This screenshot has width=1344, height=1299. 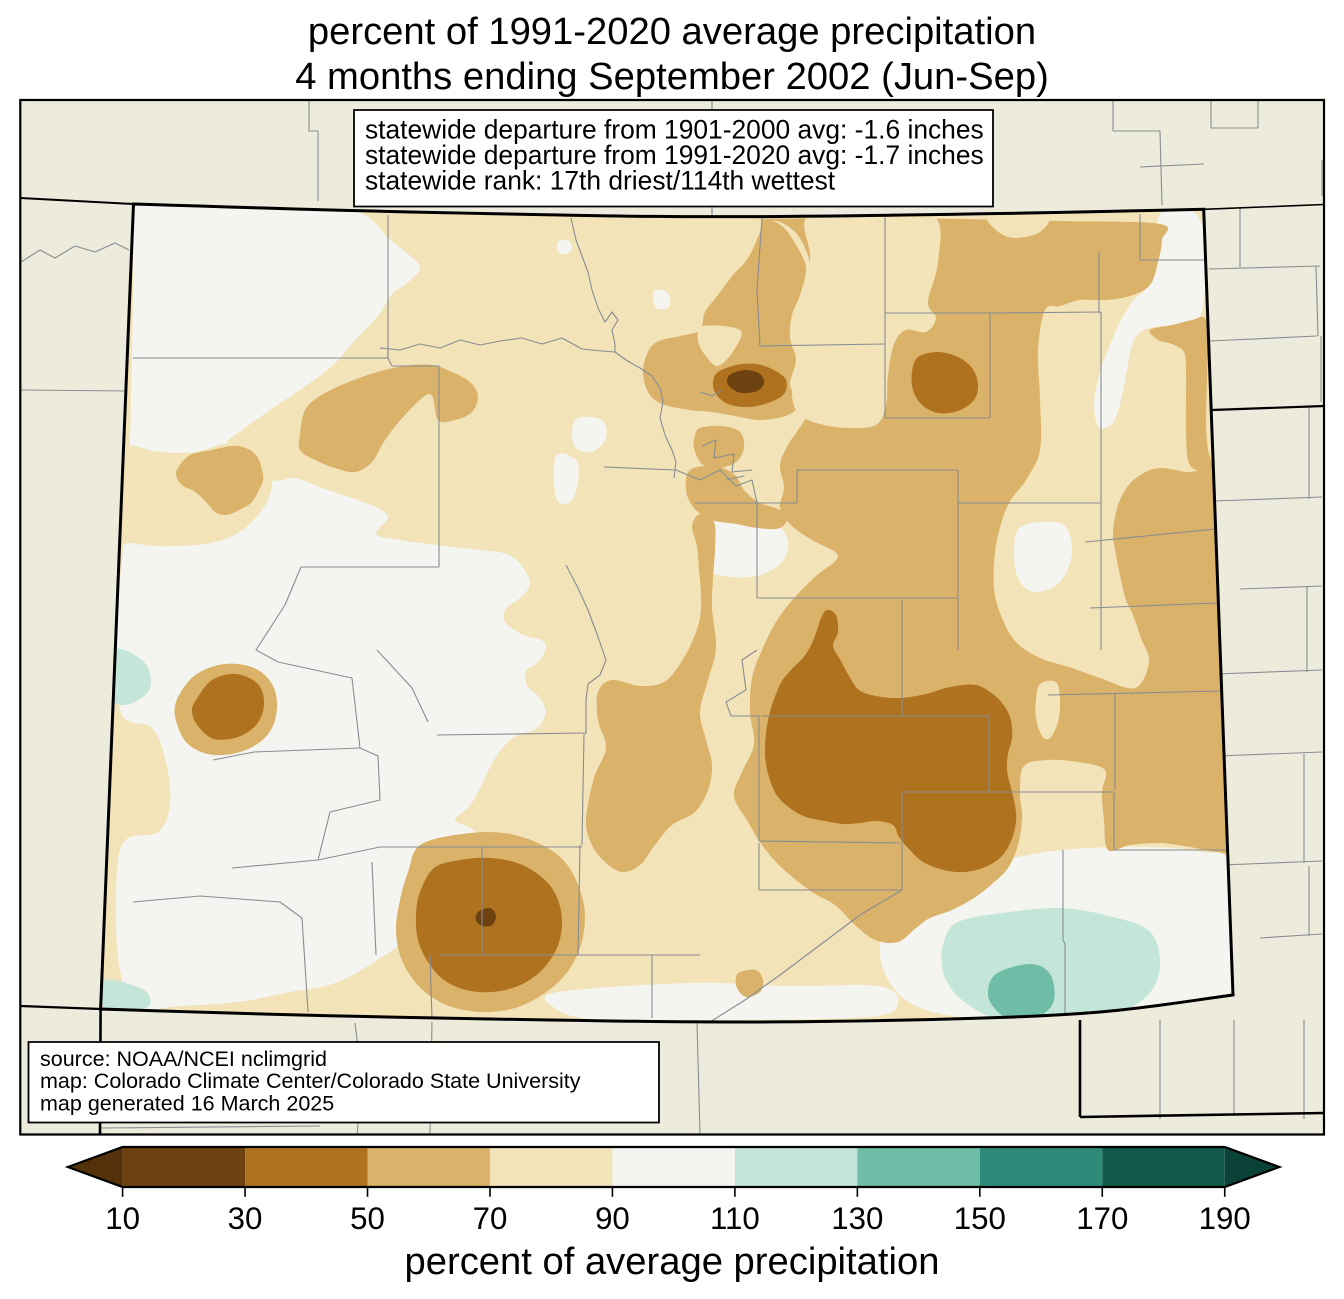 I want to click on svg-text: 70, so click(x=490, y=1218).